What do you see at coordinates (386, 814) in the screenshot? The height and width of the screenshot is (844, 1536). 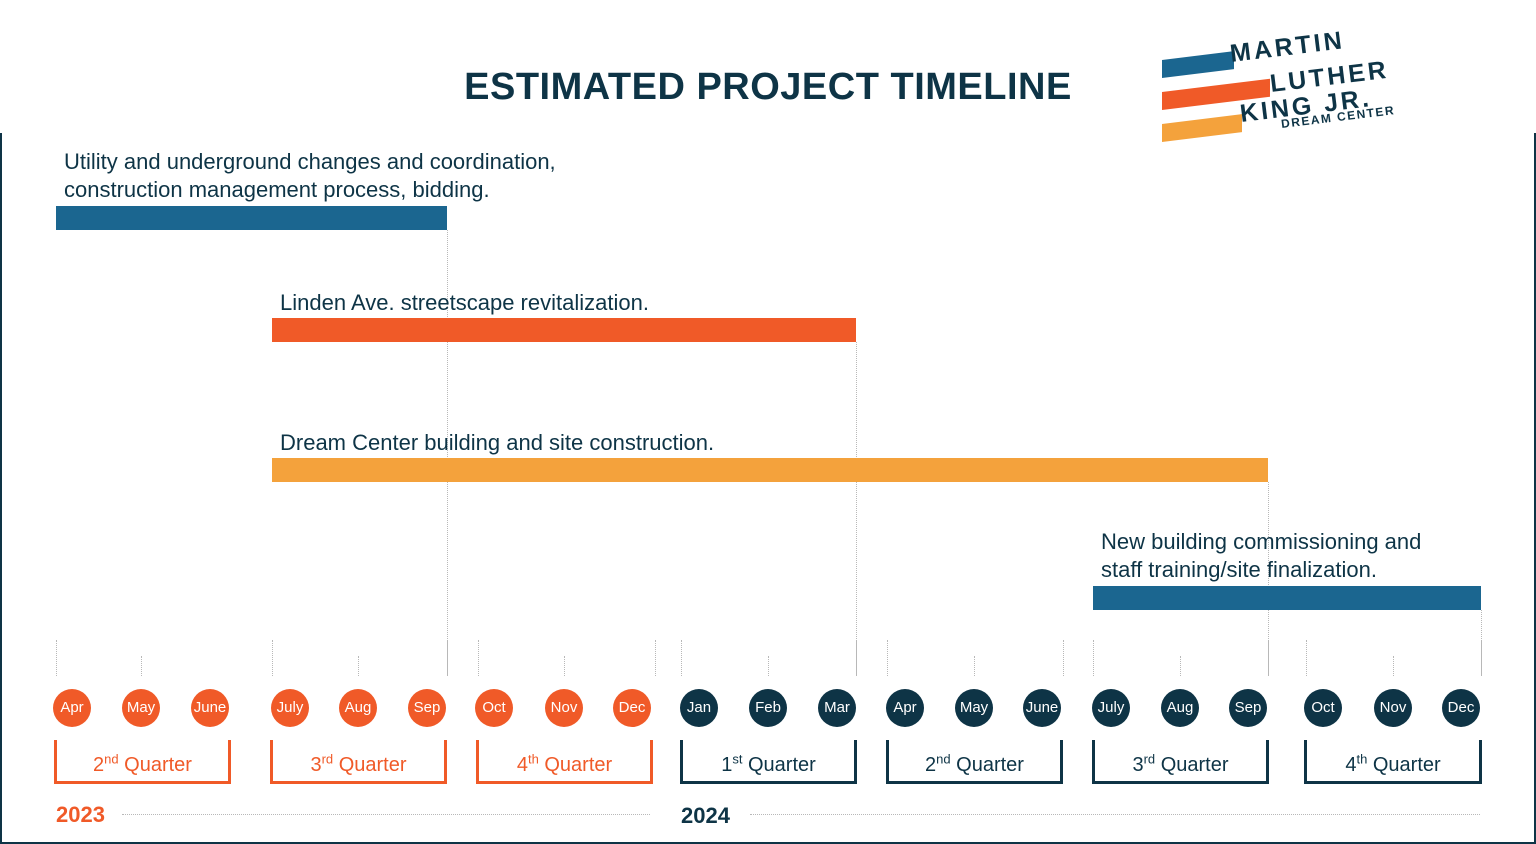 I see `year-divider-2023` at bounding box center [386, 814].